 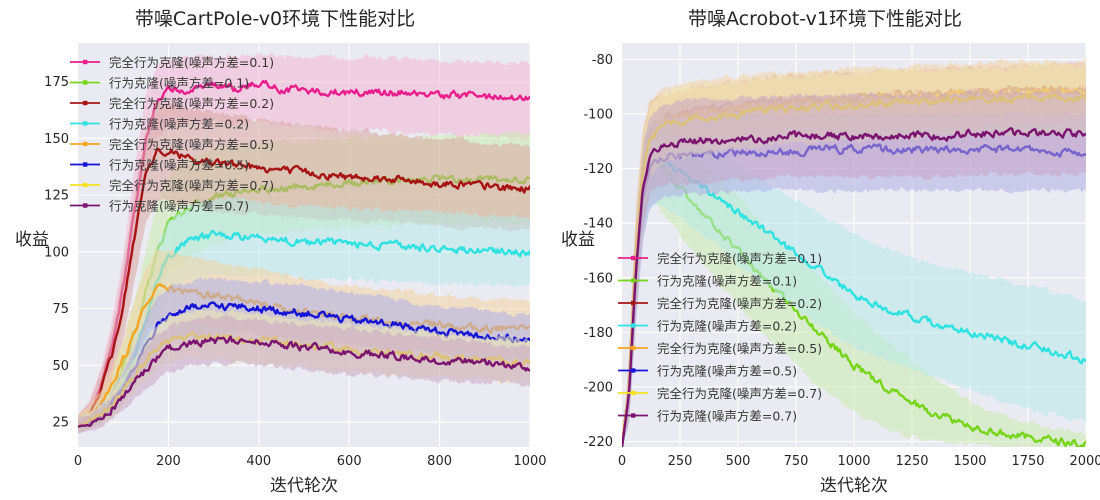 I want to click on x-tick-label: 750, so click(x=796, y=461).